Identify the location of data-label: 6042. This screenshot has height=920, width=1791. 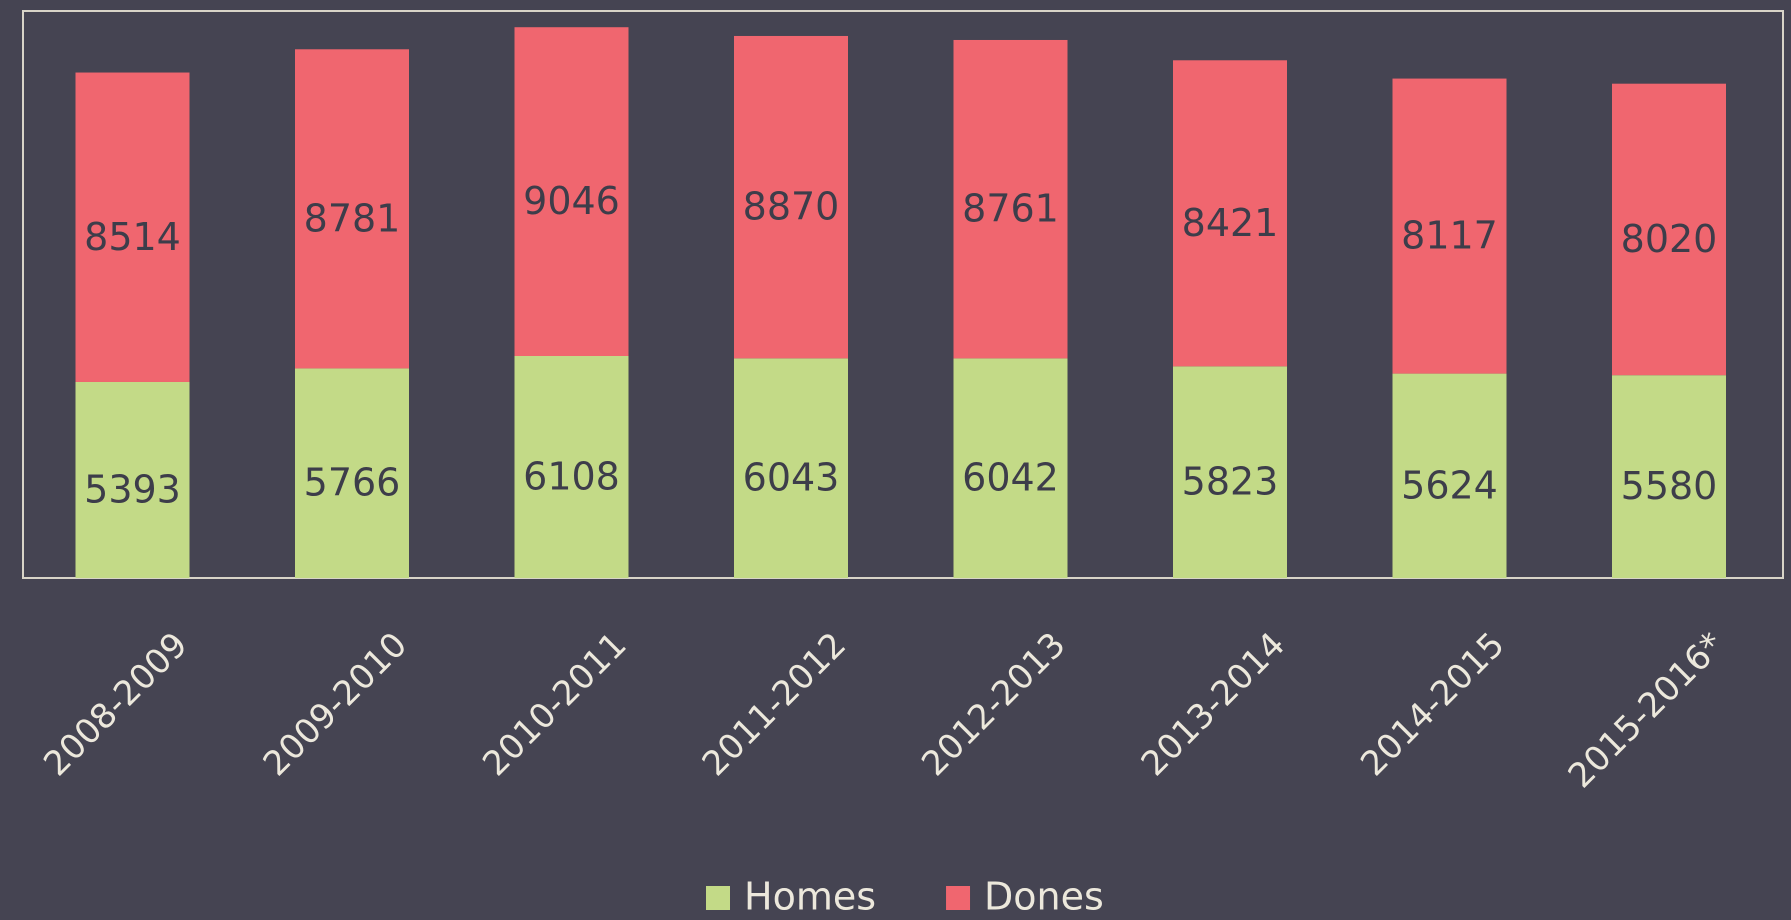
(1010, 478).